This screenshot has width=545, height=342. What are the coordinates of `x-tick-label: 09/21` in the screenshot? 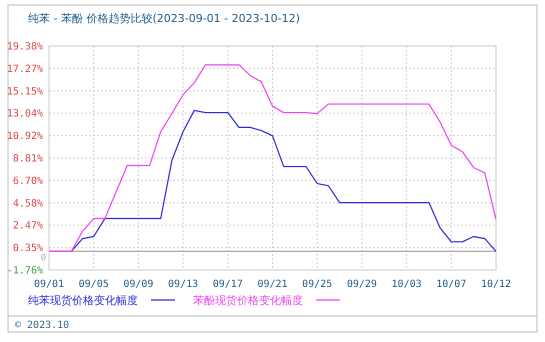 It's located at (272, 284).